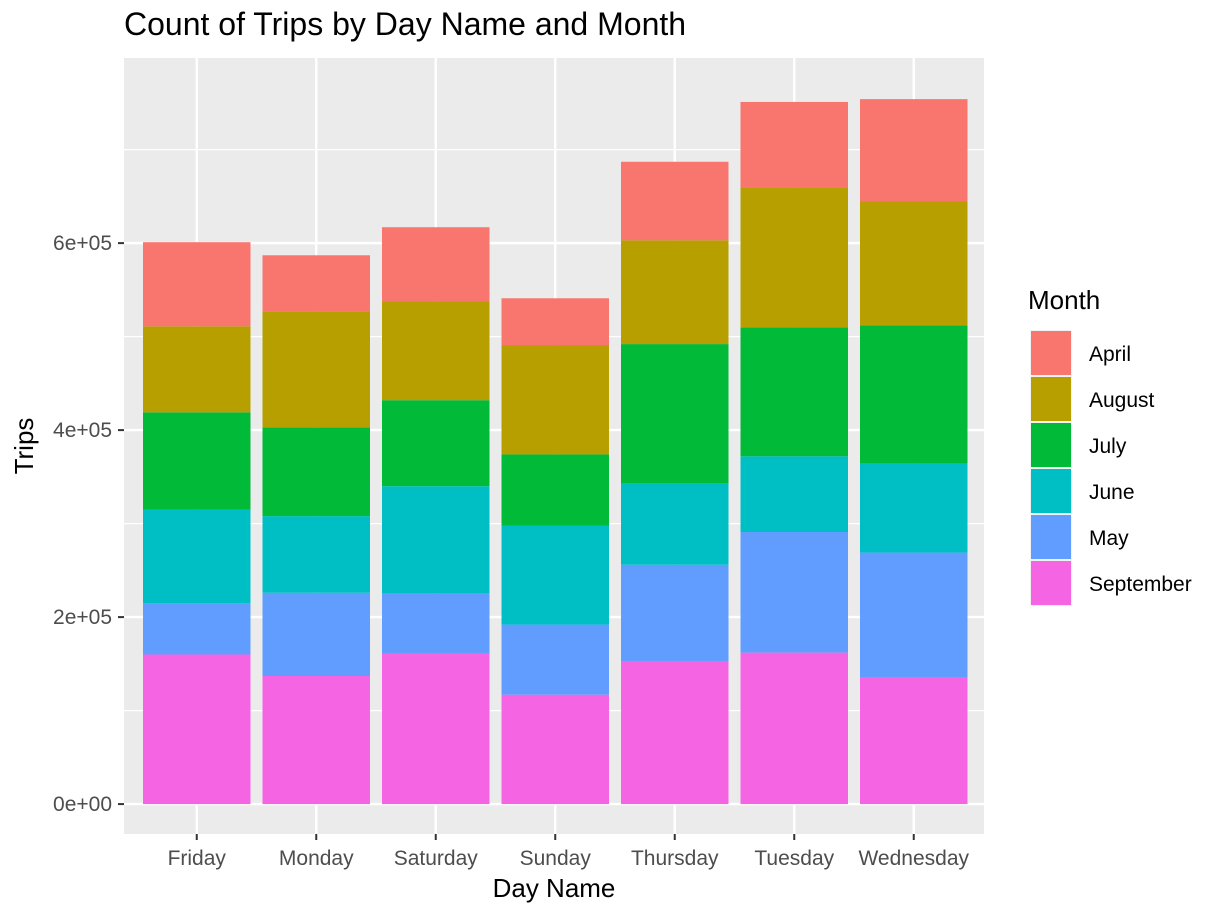 The height and width of the screenshot is (906, 1222). Describe the element at coordinates (1051, 537) in the screenshot. I see `legend-swatch-may` at that location.